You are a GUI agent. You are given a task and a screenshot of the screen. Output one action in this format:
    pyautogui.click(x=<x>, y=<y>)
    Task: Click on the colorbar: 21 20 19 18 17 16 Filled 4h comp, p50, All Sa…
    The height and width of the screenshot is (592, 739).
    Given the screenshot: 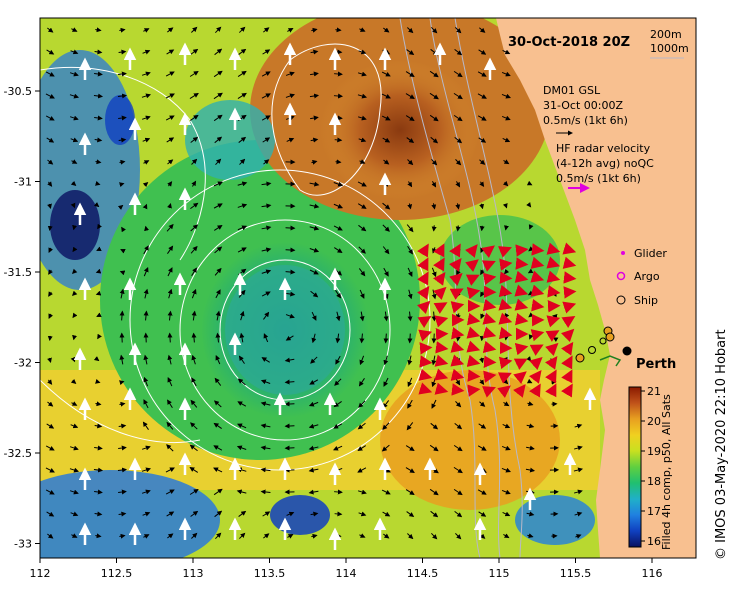 What is the action you would take?
    pyautogui.click(x=650, y=467)
    